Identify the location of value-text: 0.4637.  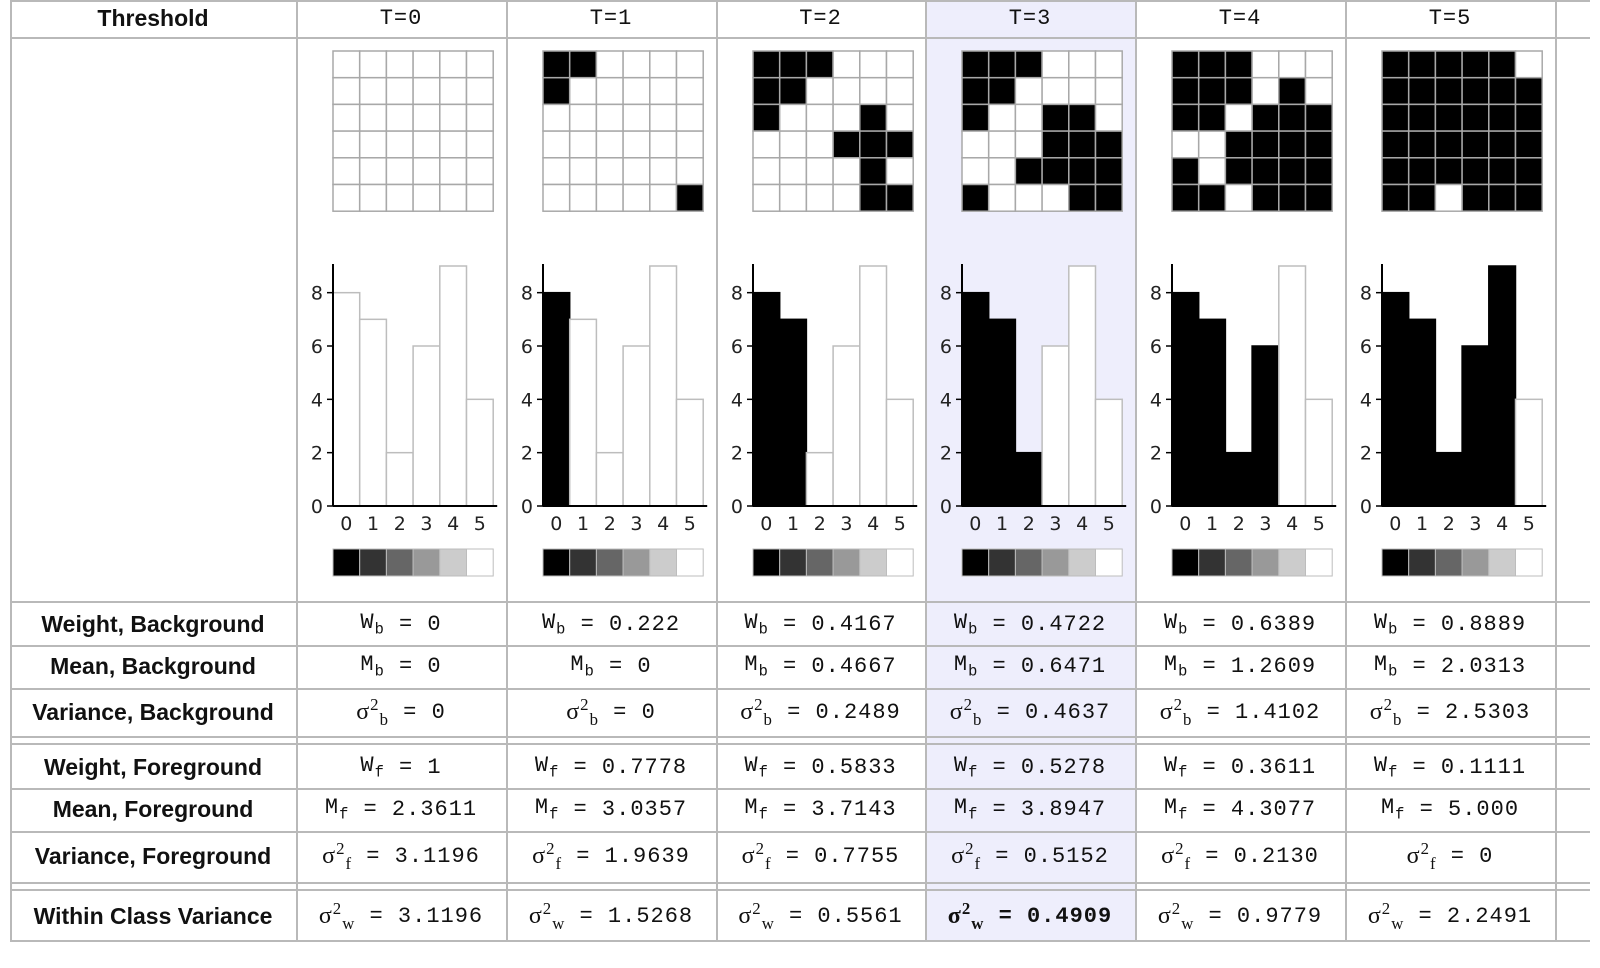
(1068, 712).